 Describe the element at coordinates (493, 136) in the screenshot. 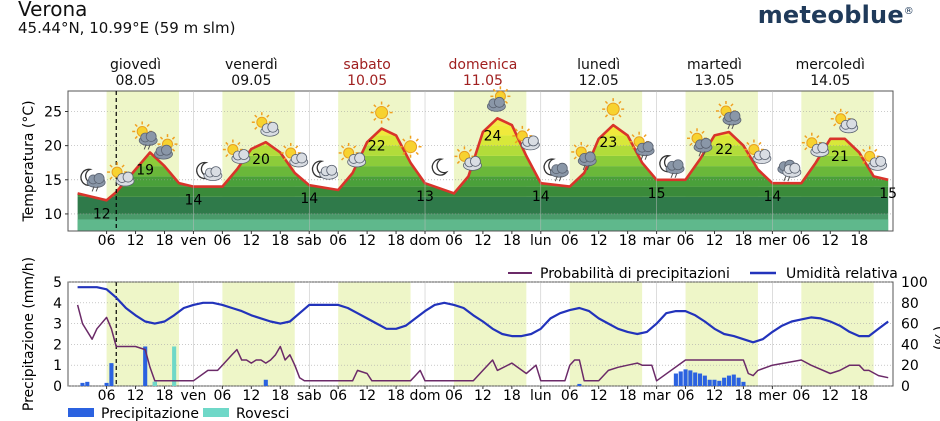

I see `temperature-value-label: 24` at that location.